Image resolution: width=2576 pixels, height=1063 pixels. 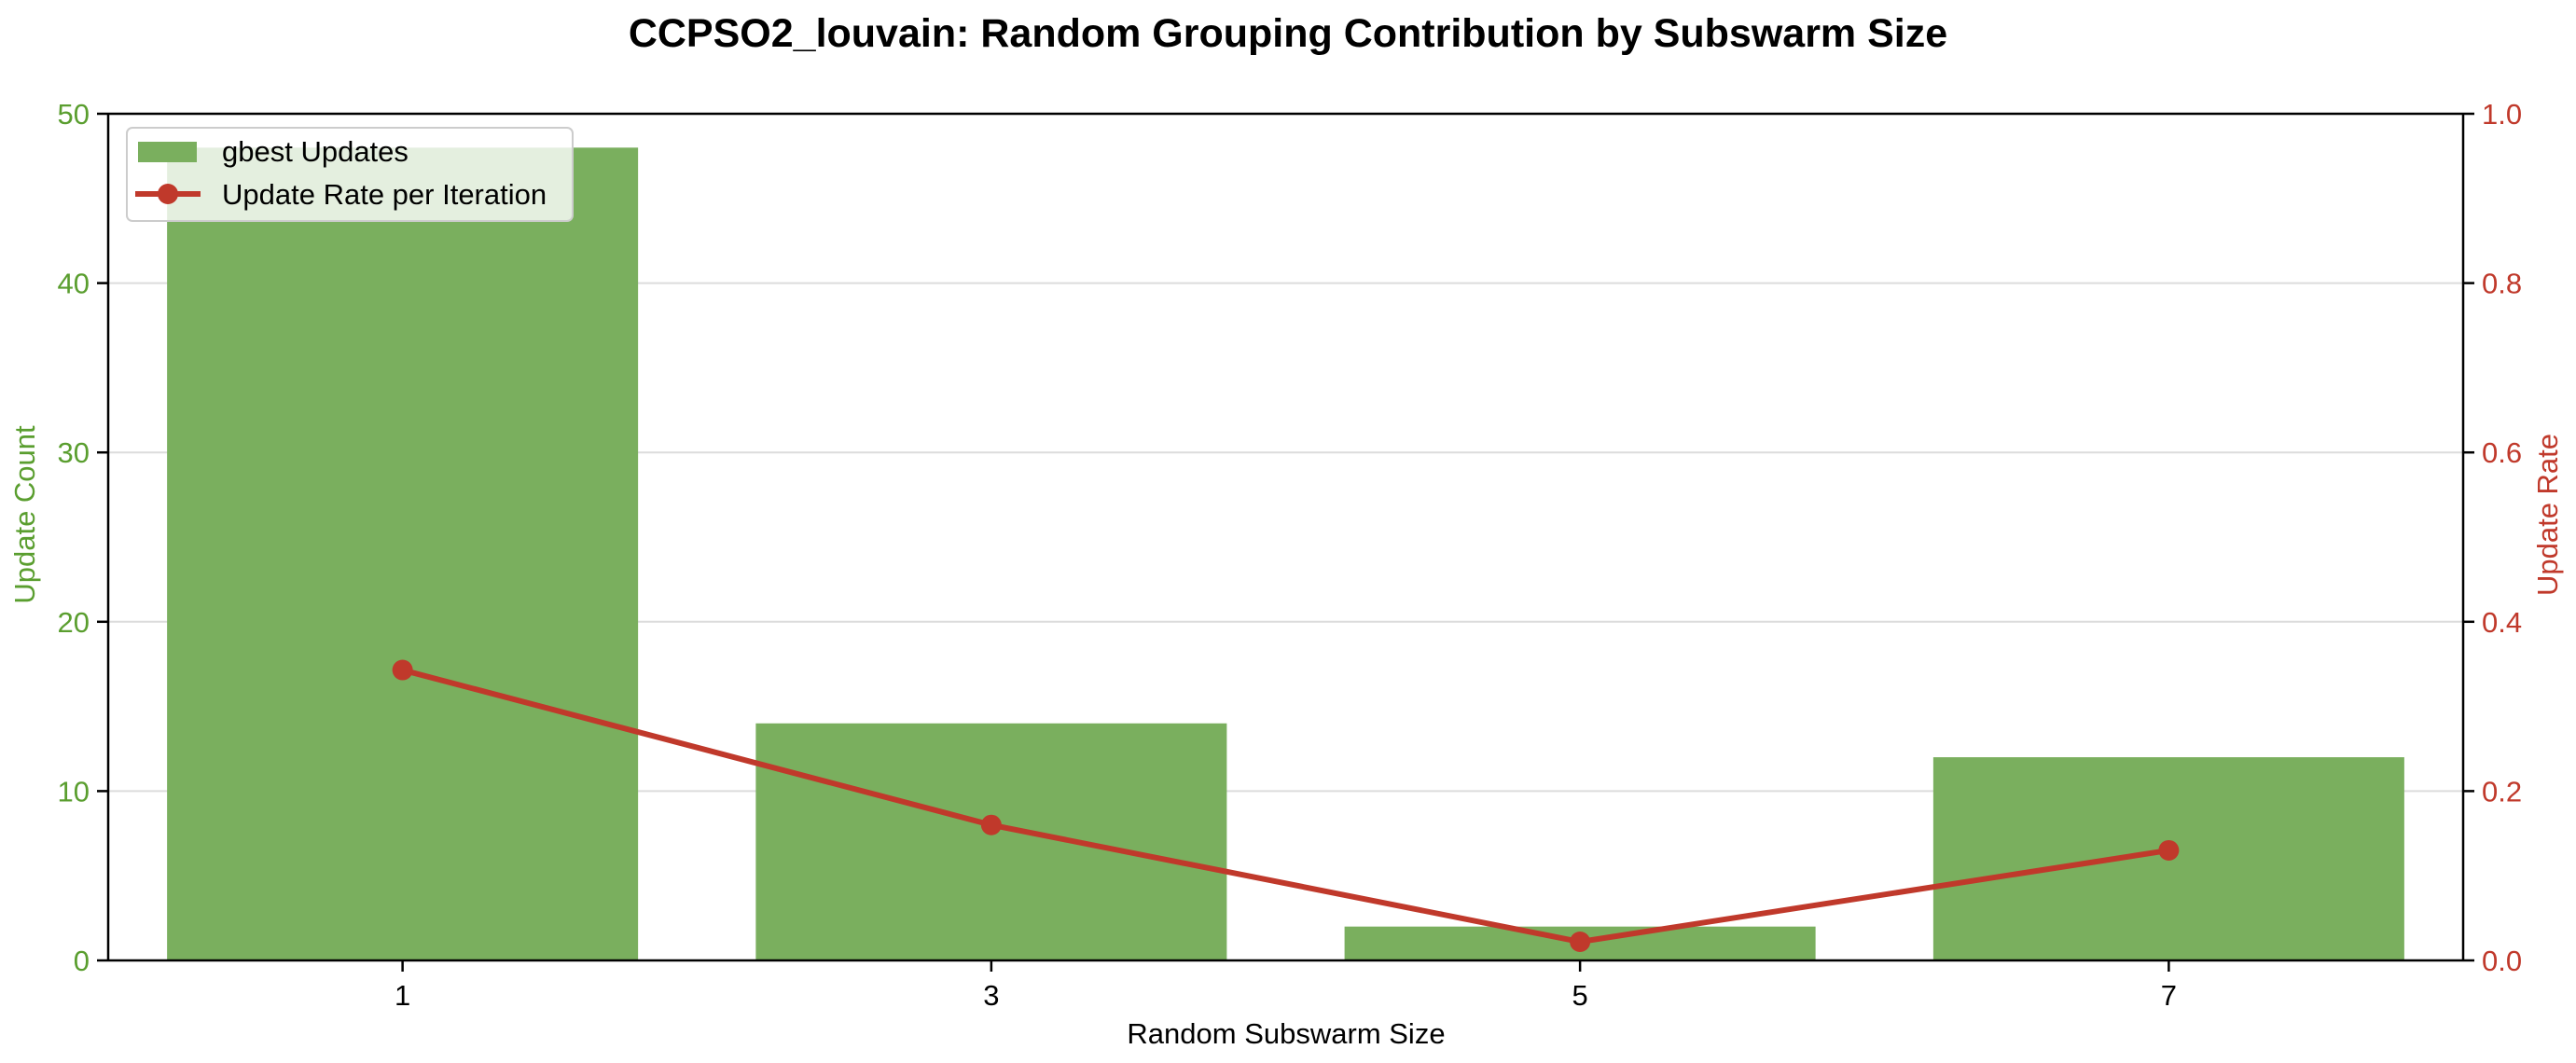 I want to click on y-left-tick-label: 40, so click(x=74, y=284).